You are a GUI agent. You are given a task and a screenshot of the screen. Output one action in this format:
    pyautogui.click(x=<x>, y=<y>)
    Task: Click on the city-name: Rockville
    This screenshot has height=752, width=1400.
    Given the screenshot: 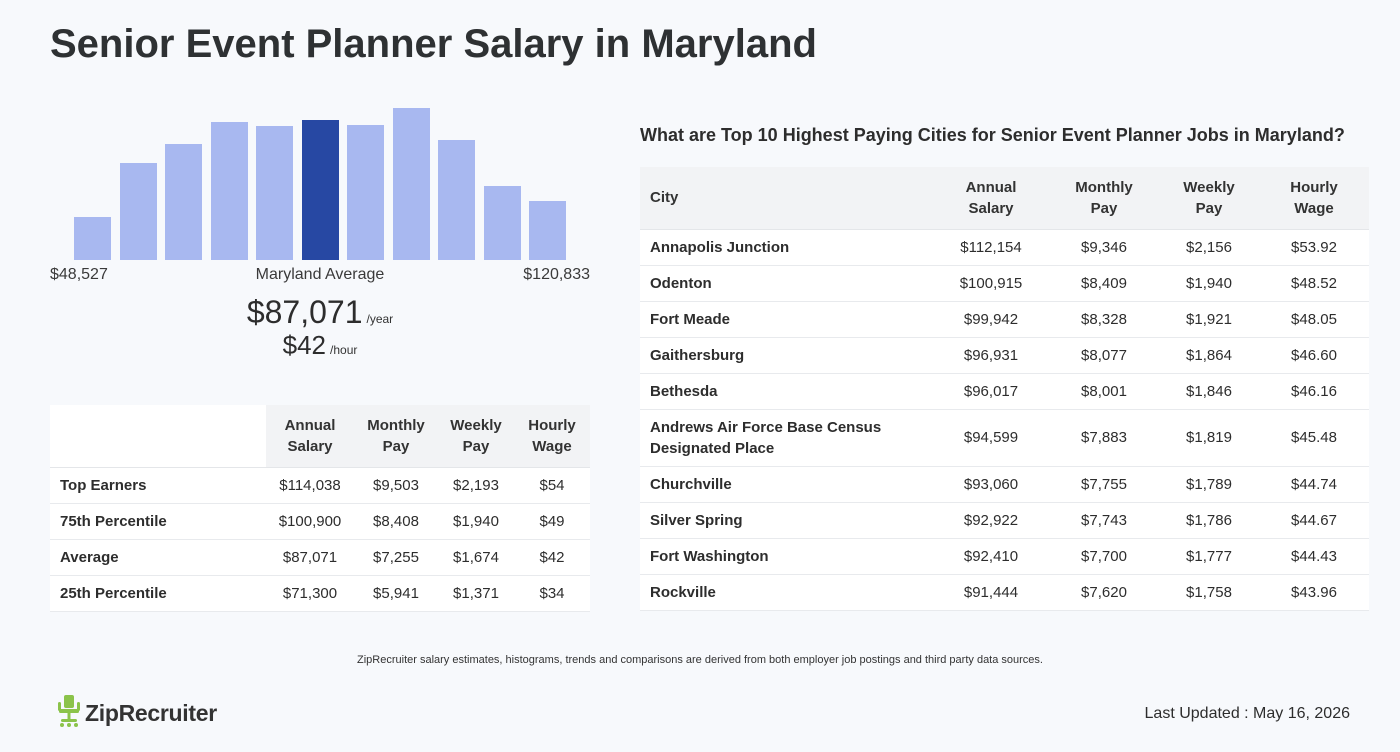 What is the action you would take?
    pyautogui.click(x=786, y=592)
    